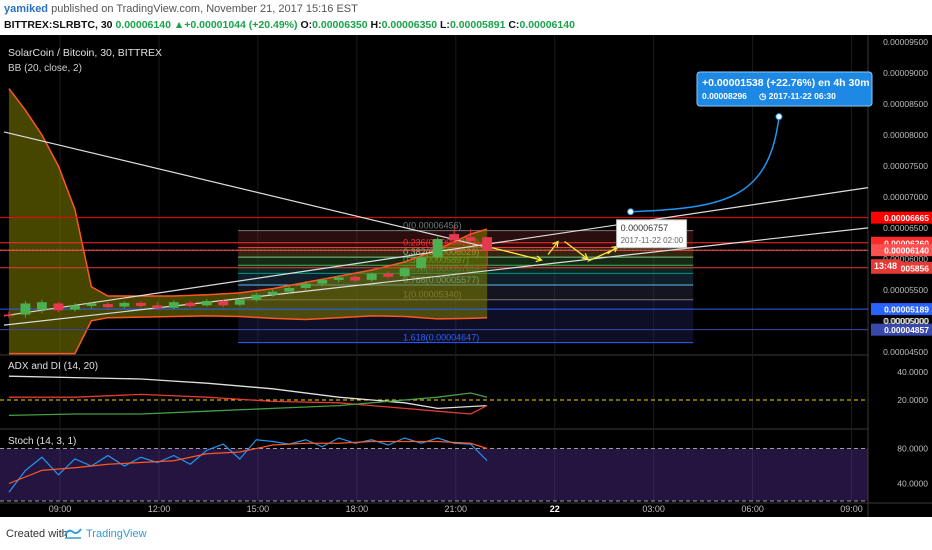  What do you see at coordinates (547, 25) in the screenshot?
I see `close-value: 0.00006140` at bounding box center [547, 25].